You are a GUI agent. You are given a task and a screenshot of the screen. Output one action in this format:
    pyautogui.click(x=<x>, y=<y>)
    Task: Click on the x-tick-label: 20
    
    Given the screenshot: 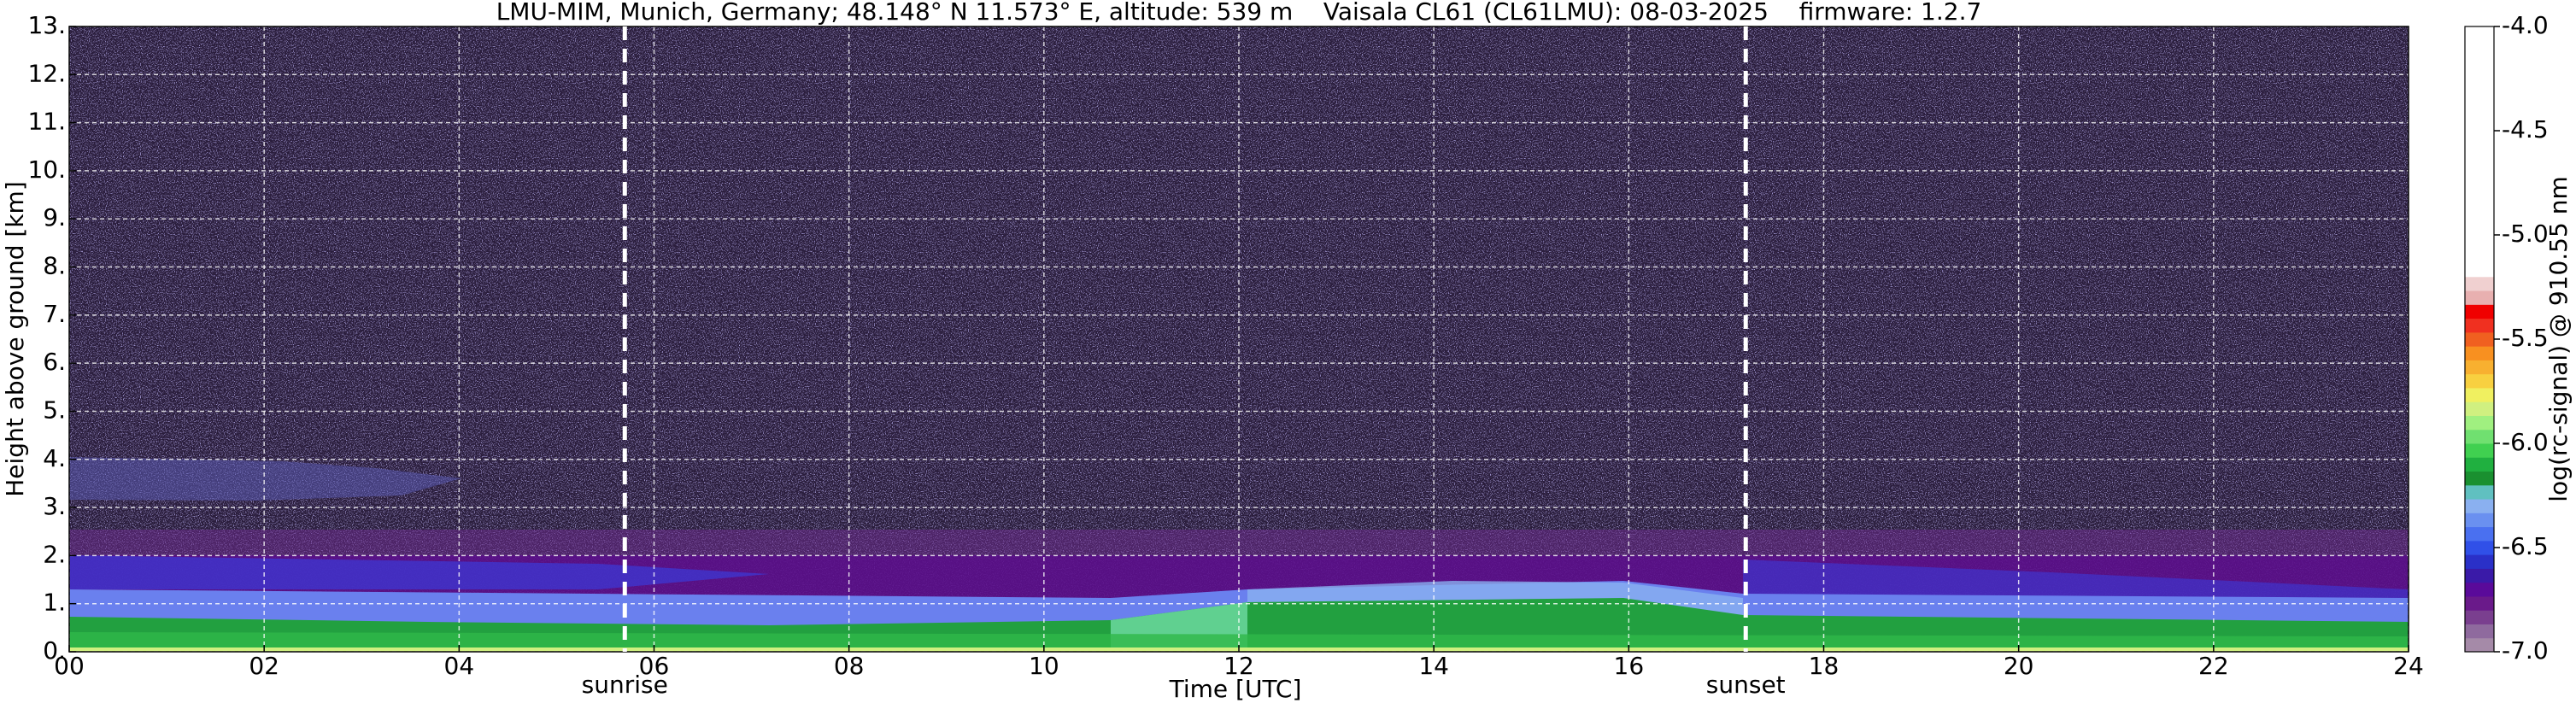 What is the action you would take?
    pyautogui.click(x=2019, y=666)
    